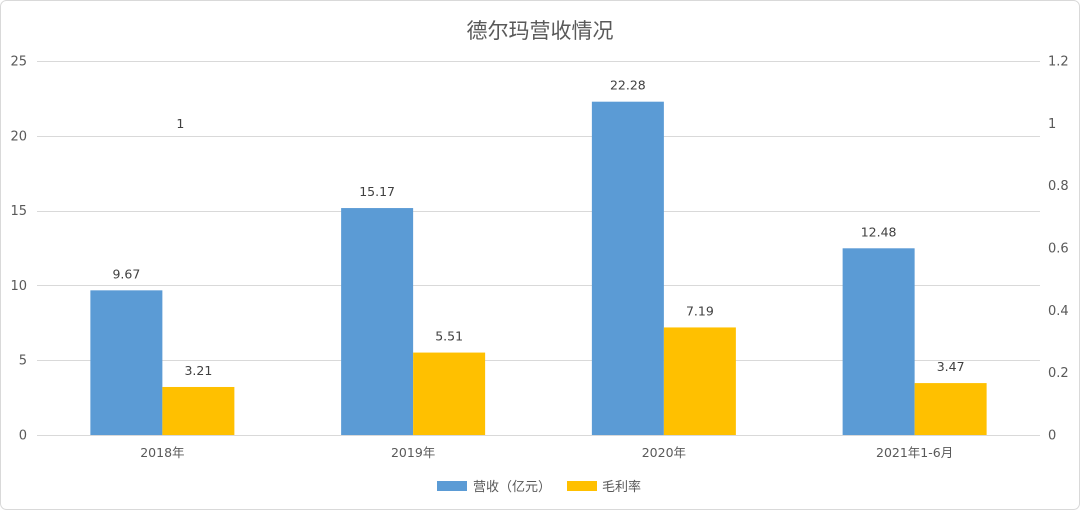 The image size is (1080, 510). Describe the element at coordinates (582, 486) in the screenshot. I see `legend-swatch-gross-margin` at that location.